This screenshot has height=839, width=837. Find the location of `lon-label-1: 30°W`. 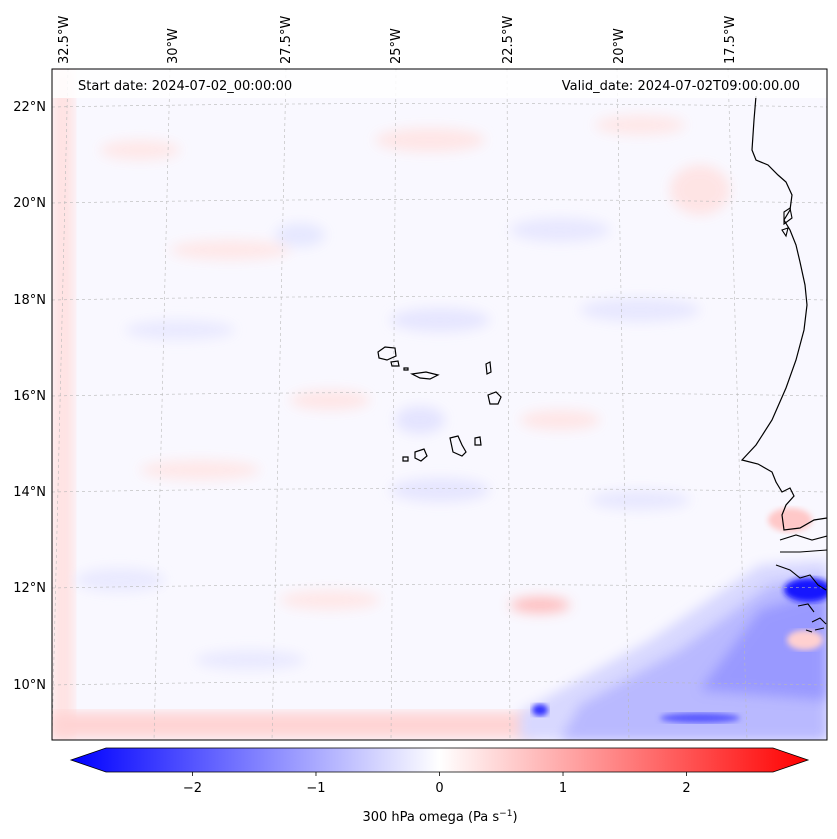

lon-label-1: 30°W is located at coordinates (173, 46).